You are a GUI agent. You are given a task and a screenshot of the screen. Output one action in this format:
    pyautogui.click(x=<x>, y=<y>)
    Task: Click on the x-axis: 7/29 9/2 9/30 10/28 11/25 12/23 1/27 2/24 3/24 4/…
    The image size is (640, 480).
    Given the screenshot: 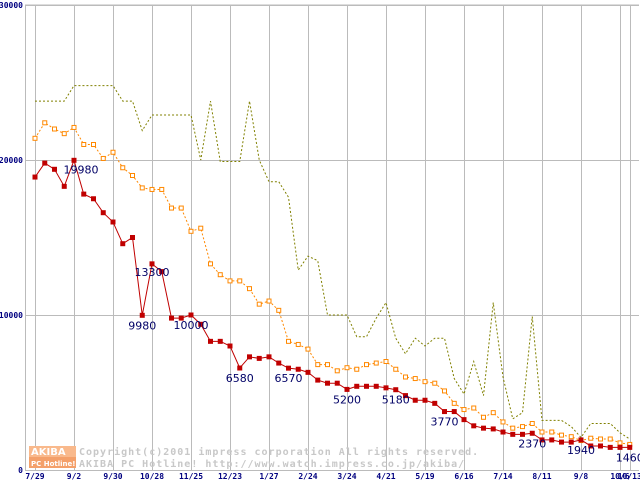 What is the action you would take?
    pyautogui.click(x=332, y=476)
    